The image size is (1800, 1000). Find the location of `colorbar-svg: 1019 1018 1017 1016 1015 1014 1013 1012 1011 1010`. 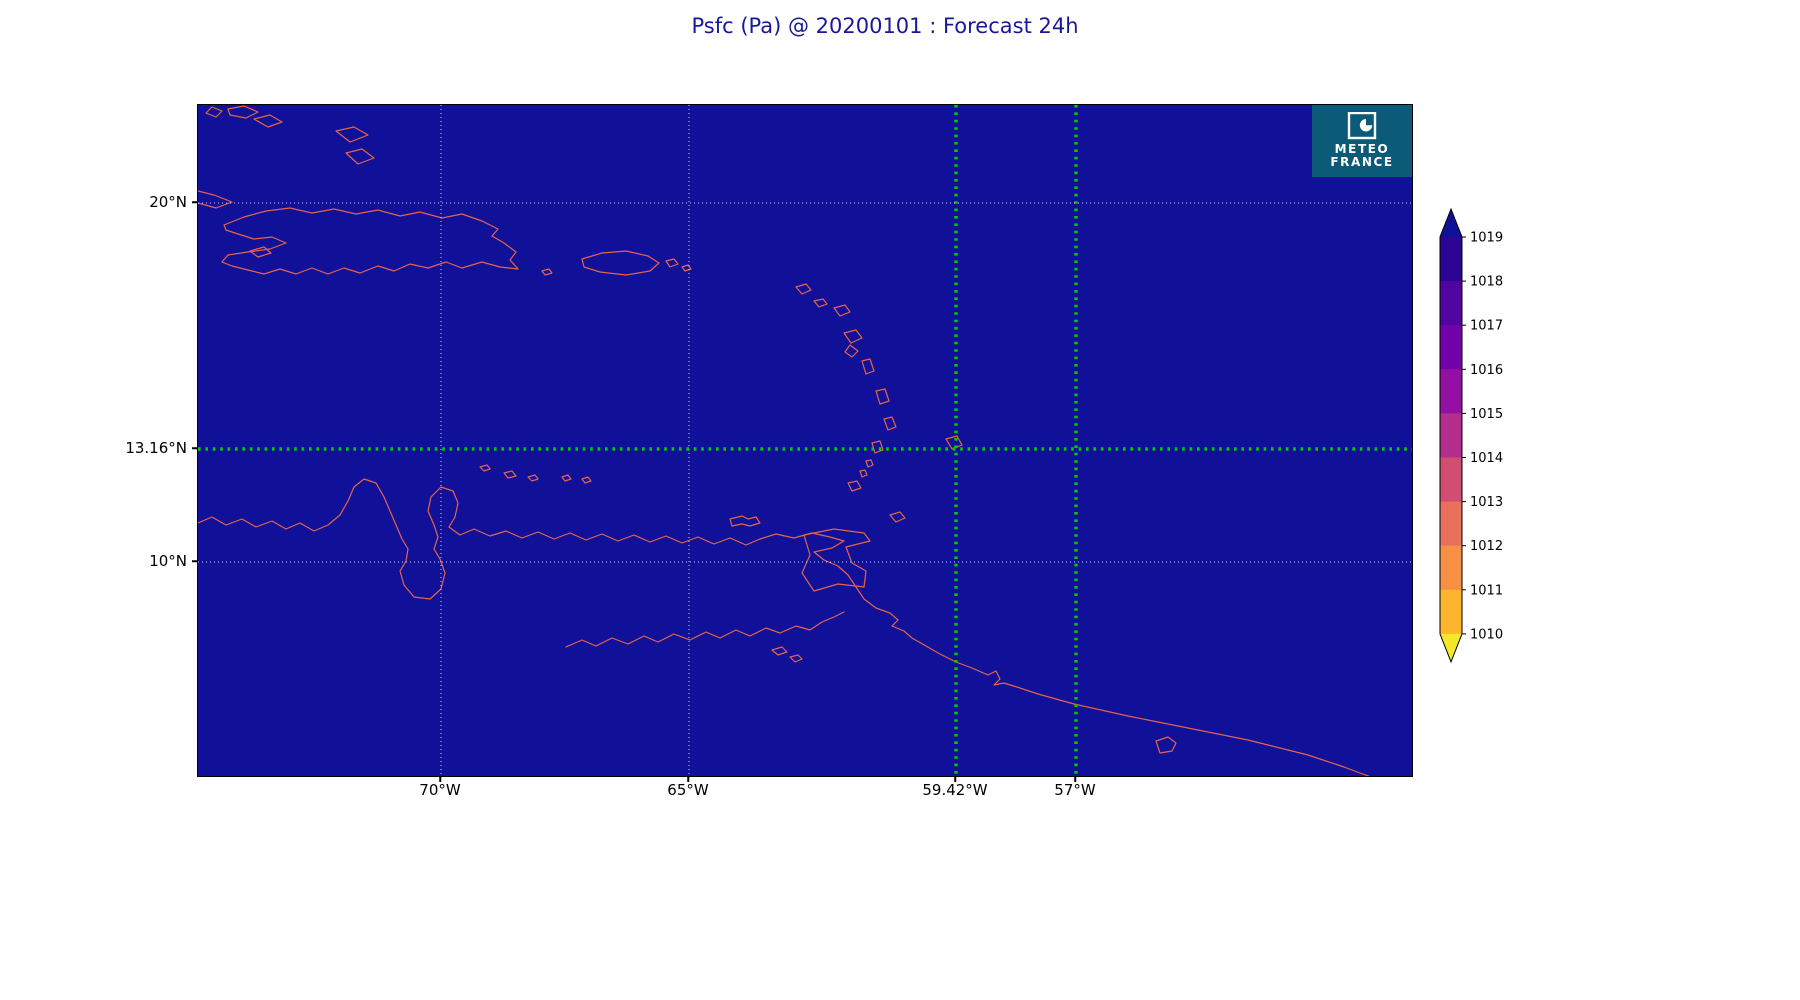

colorbar-svg: 1019 1018 1017 1016 1015 1014 1013 1012 1011 1010 is located at coordinates (1471, 435).